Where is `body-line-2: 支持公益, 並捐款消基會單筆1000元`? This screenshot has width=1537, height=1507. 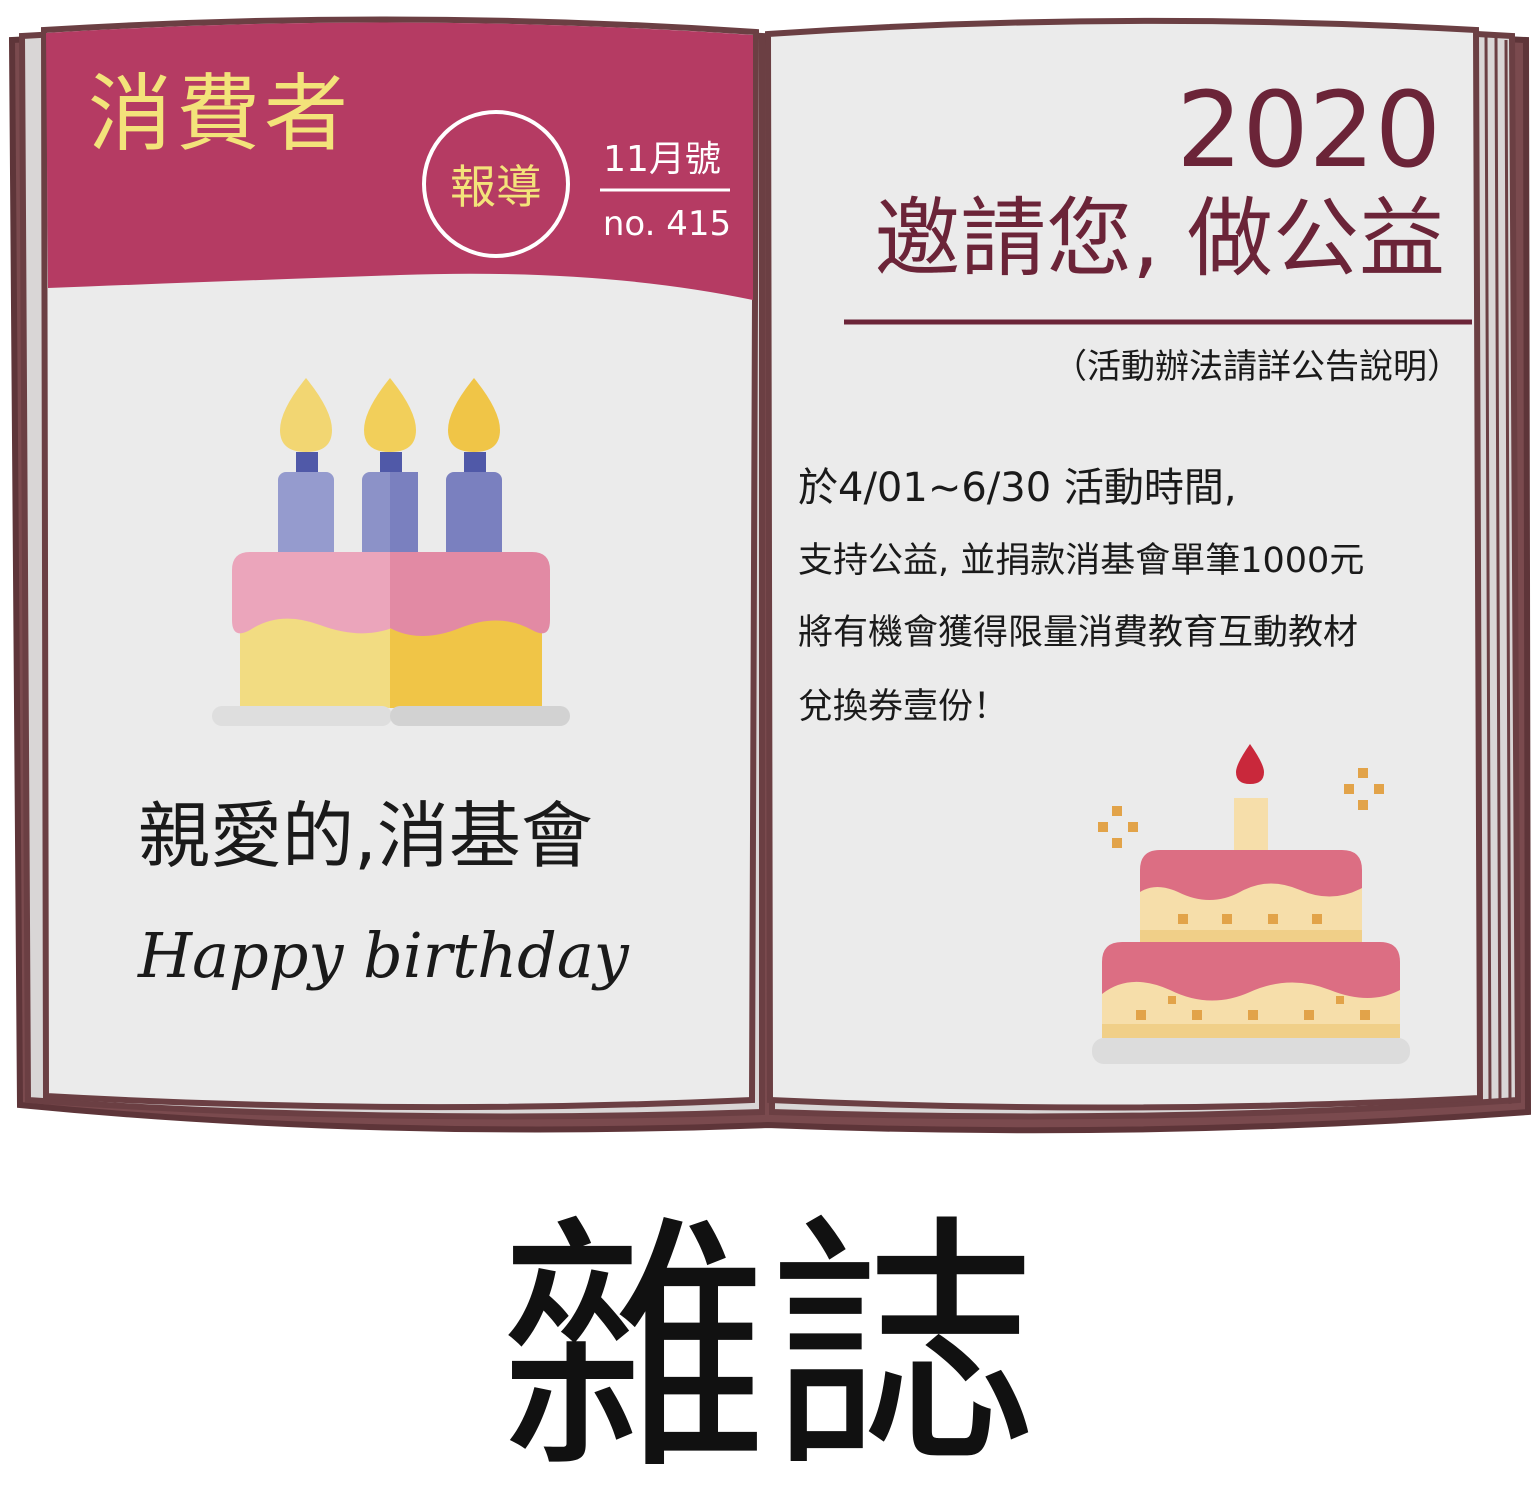
body-line-2: 支持公益, 並捐款消基會單筆1000元 is located at coordinates (1081, 561).